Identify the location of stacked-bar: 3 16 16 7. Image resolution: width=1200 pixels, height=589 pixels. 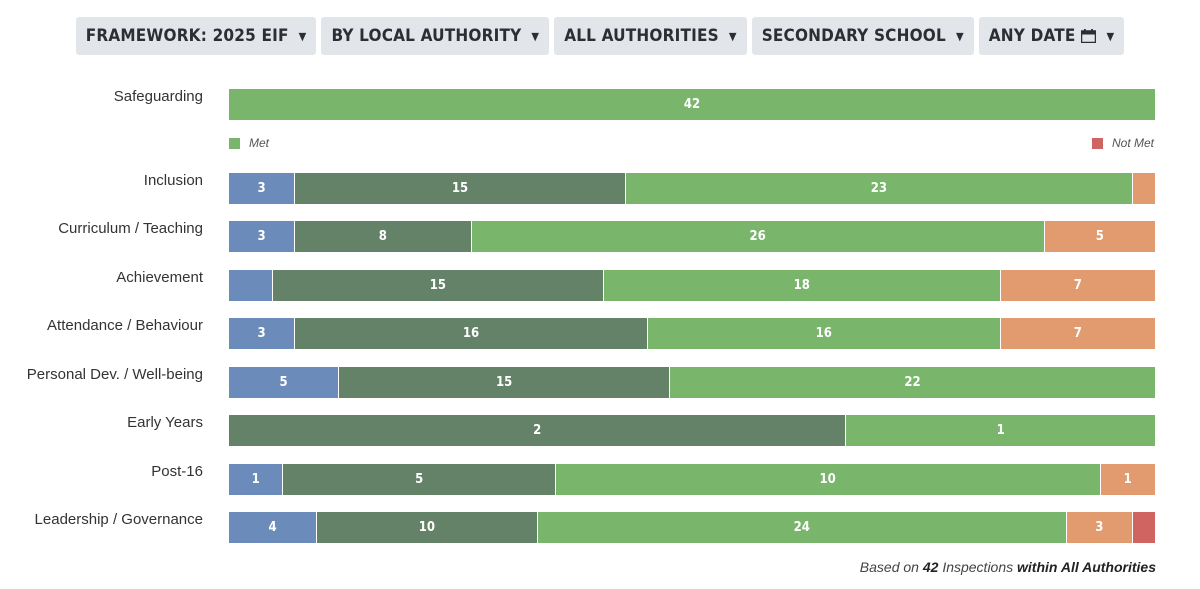
(692, 333).